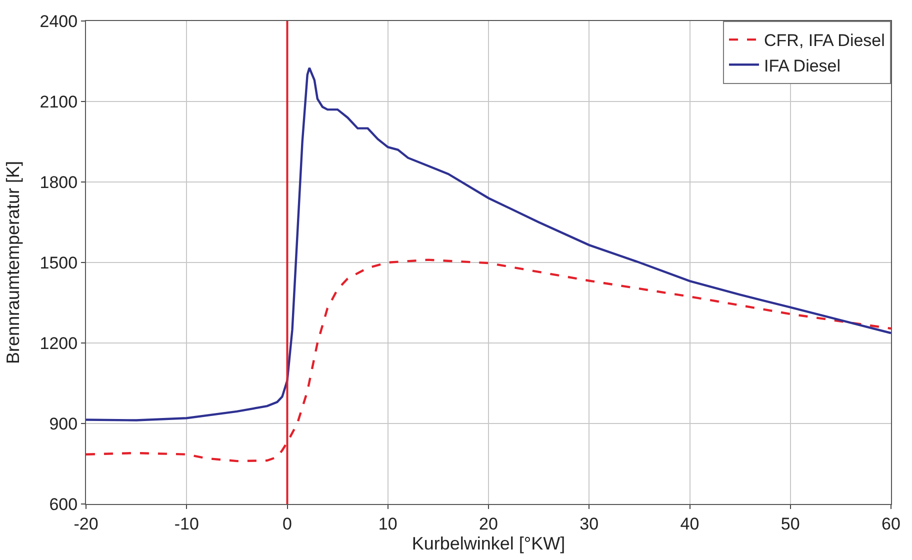 This screenshot has width=912, height=560. What do you see at coordinates (63, 424) in the screenshot?
I see `y-tick-label: 900` at bounding box center [63, 424].